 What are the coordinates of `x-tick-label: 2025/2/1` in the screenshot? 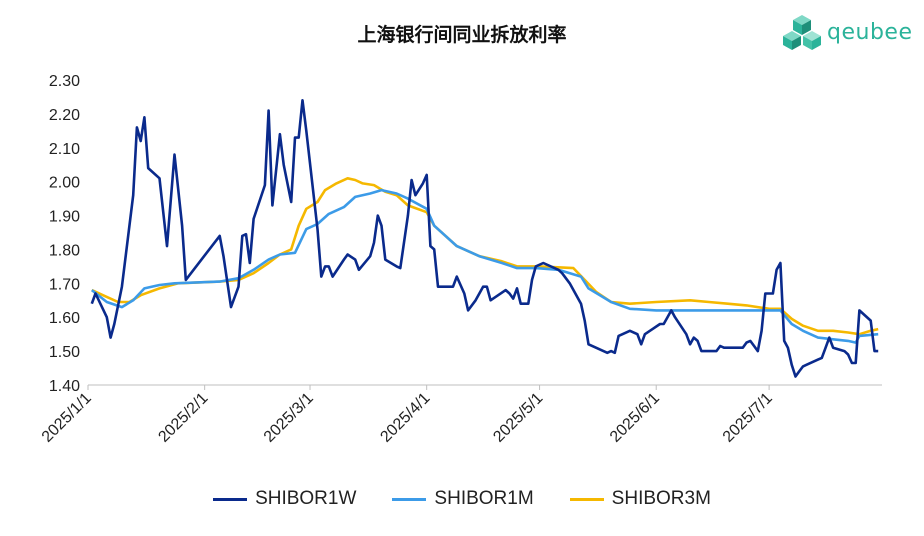 It's located at (183, 418).